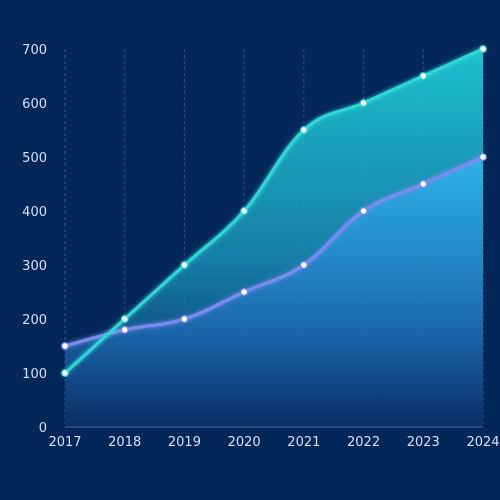 The height and width of the screenshot is (500, 500). Describe the element at coordinates (124, 329) in the screenshot. I see `series-2-point-2018` at that location.